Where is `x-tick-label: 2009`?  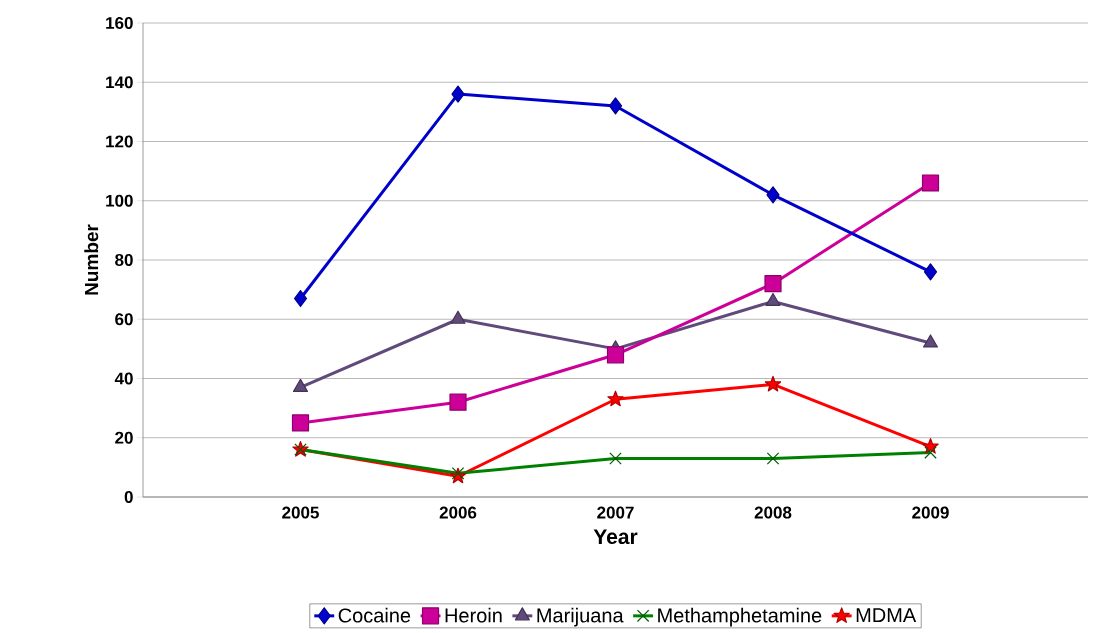 x-tick-label: 2009 is located at coordinates (930, 512).